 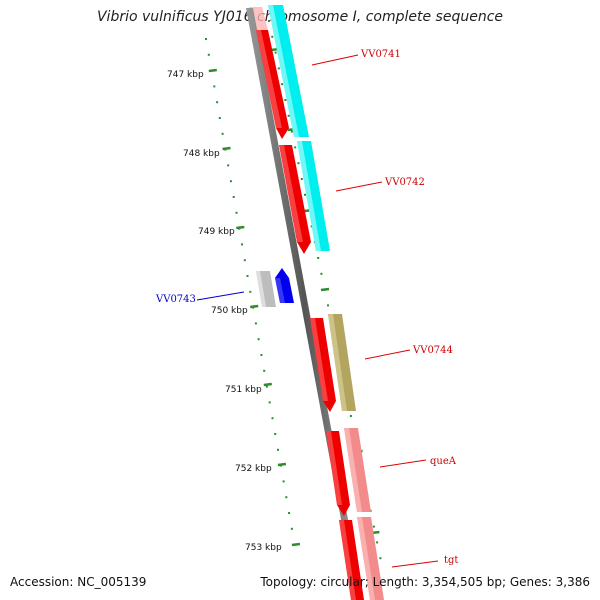 I want to click on gene-vv0742: VV0742, so click(x=352, y=197).